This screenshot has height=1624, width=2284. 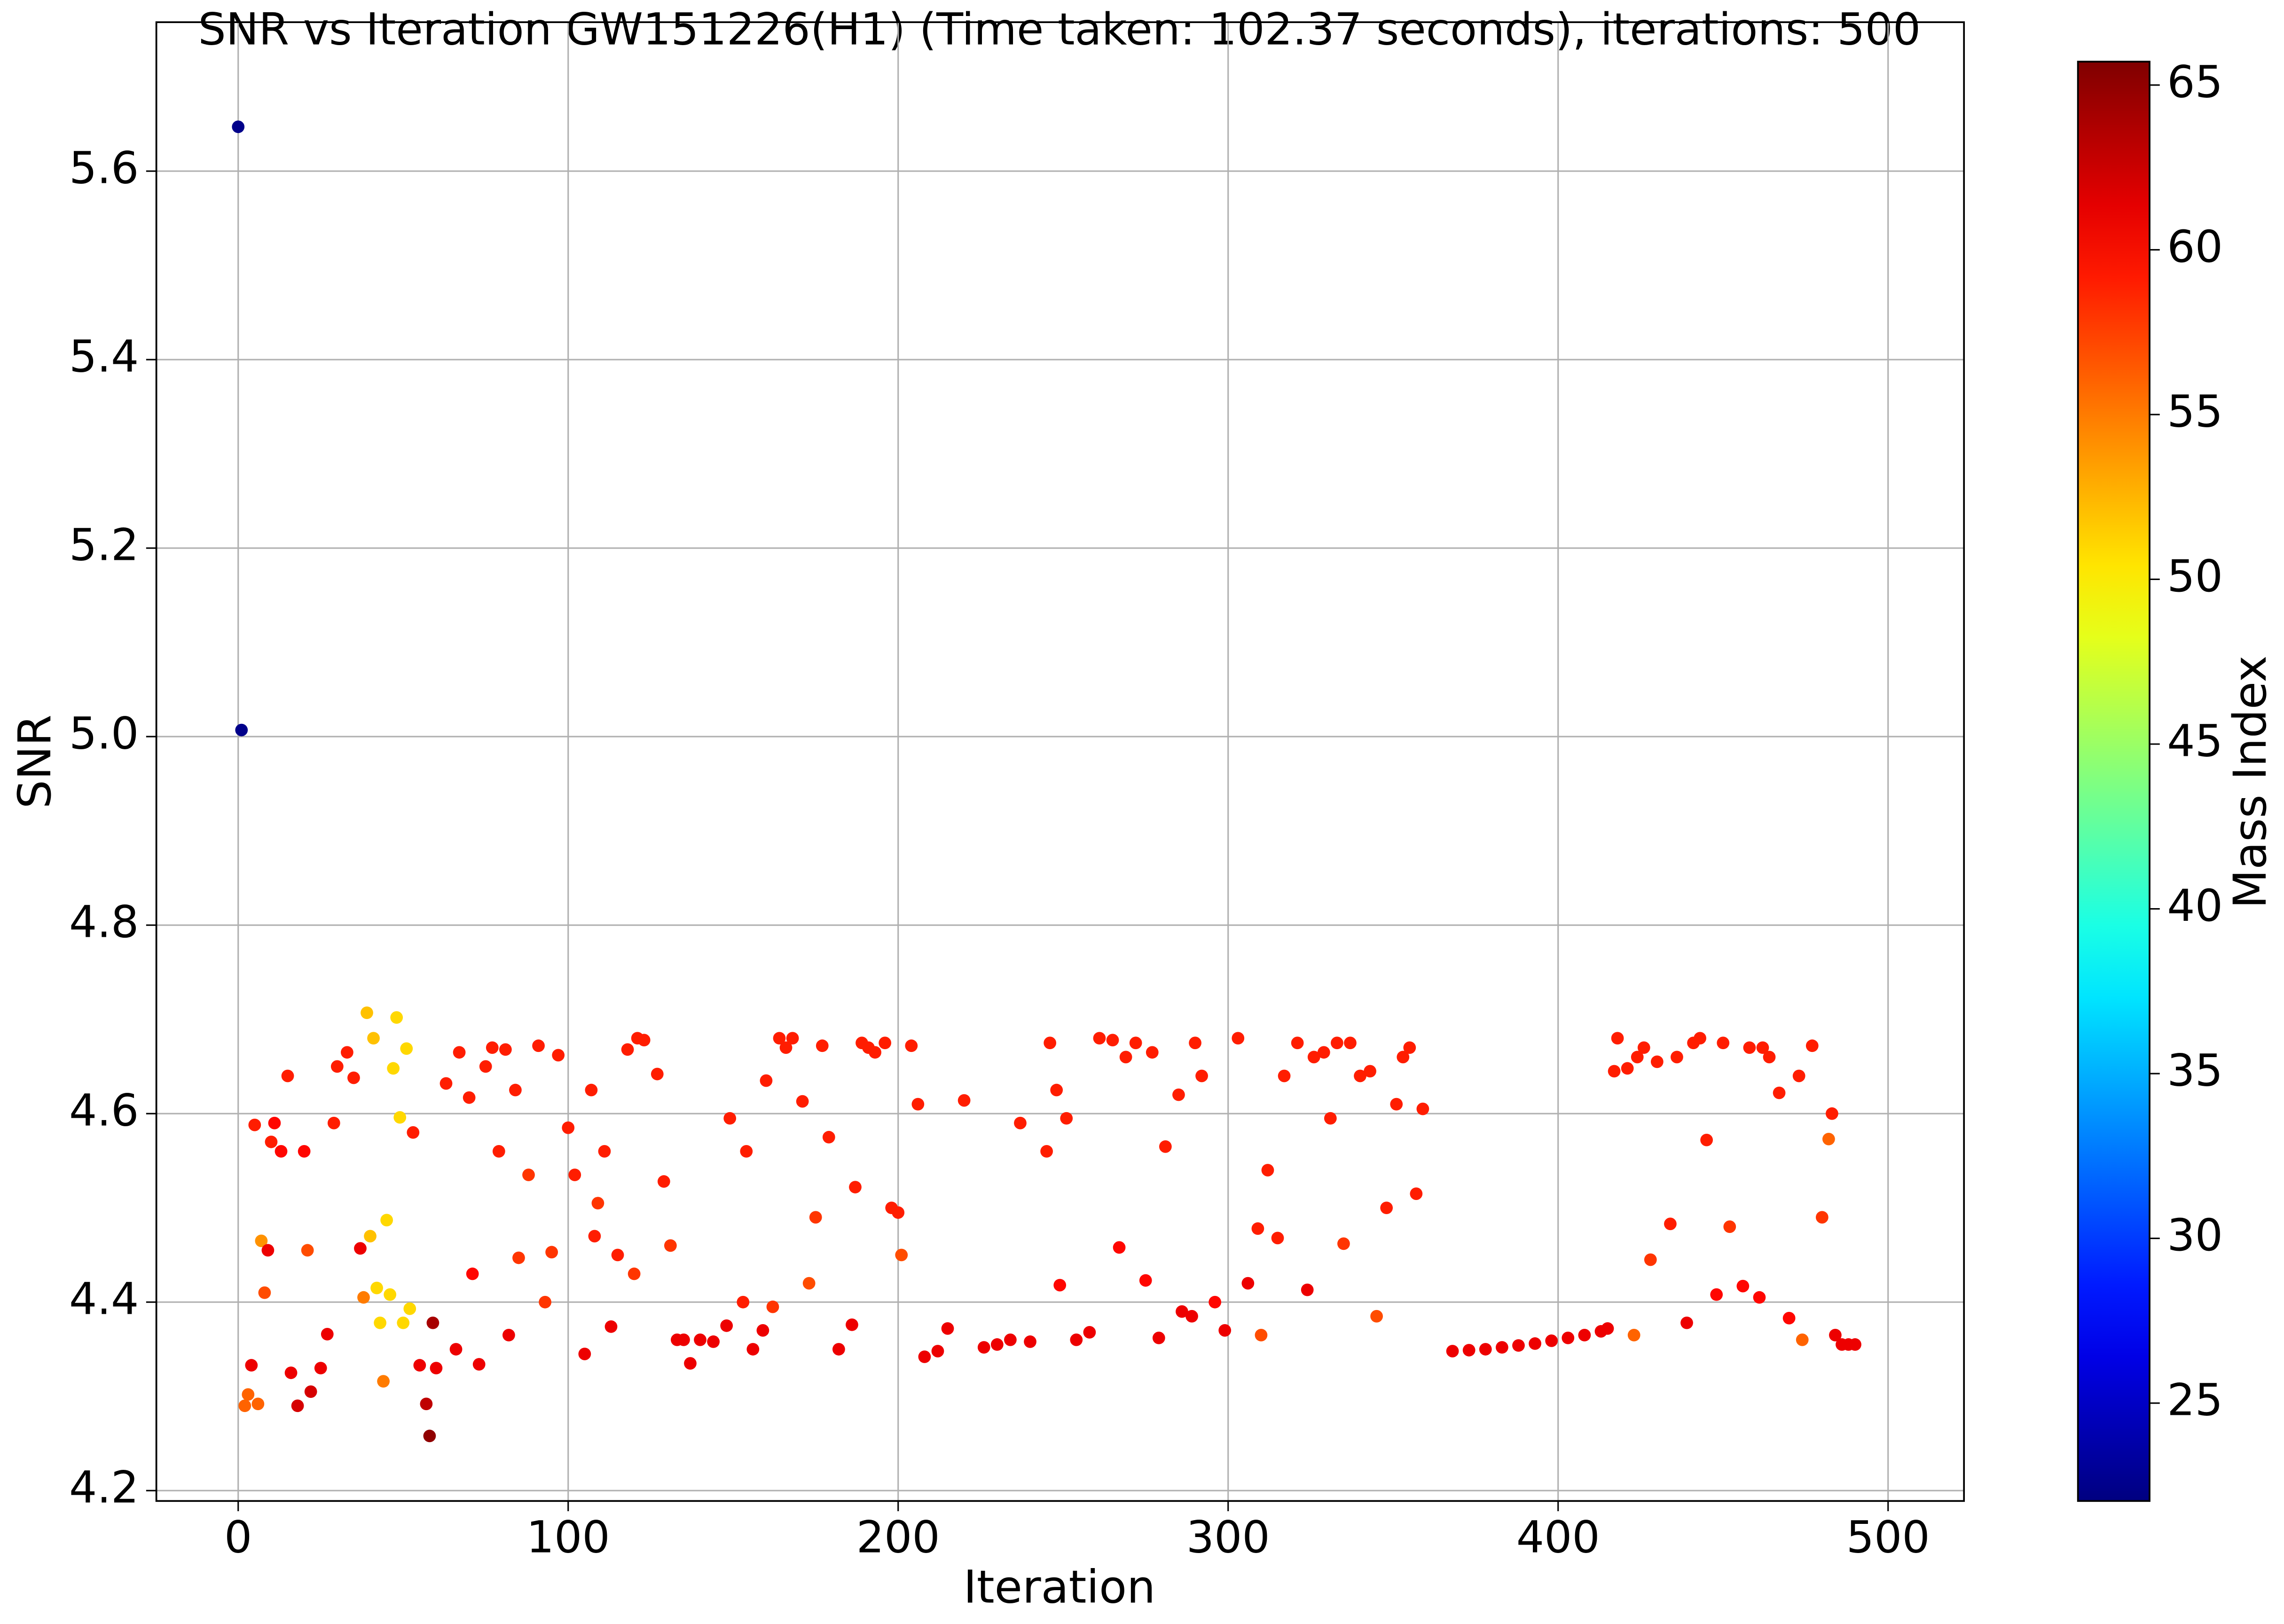 I want to click on y-tick-label: 4.6, so click(x=104, y=1110).